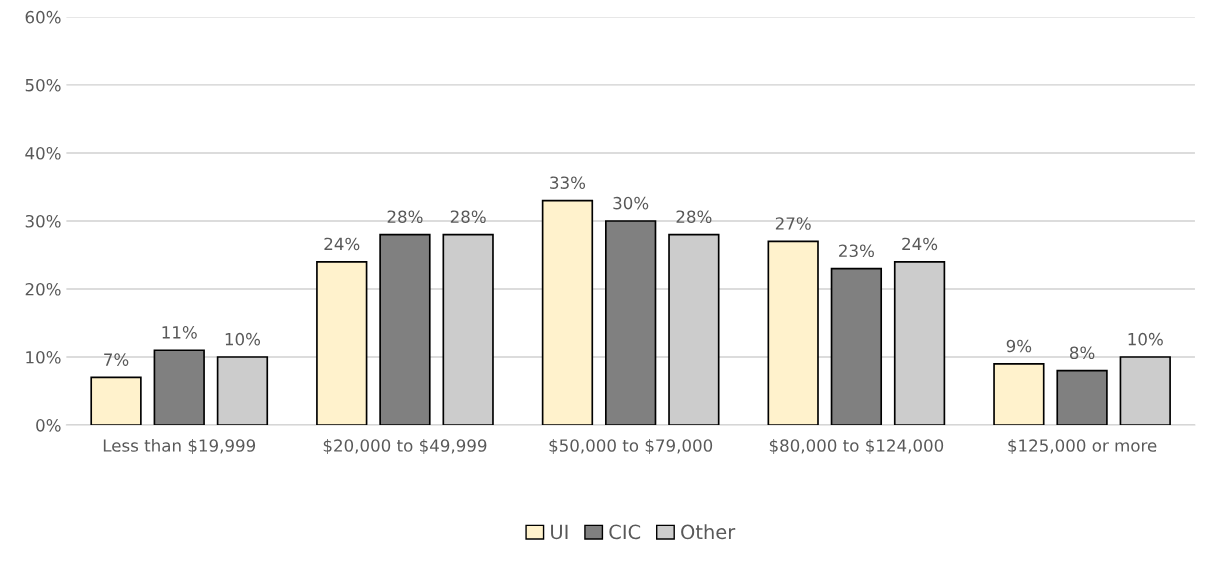  I want to click on y-tick-label: 0%, so click(48, 425).